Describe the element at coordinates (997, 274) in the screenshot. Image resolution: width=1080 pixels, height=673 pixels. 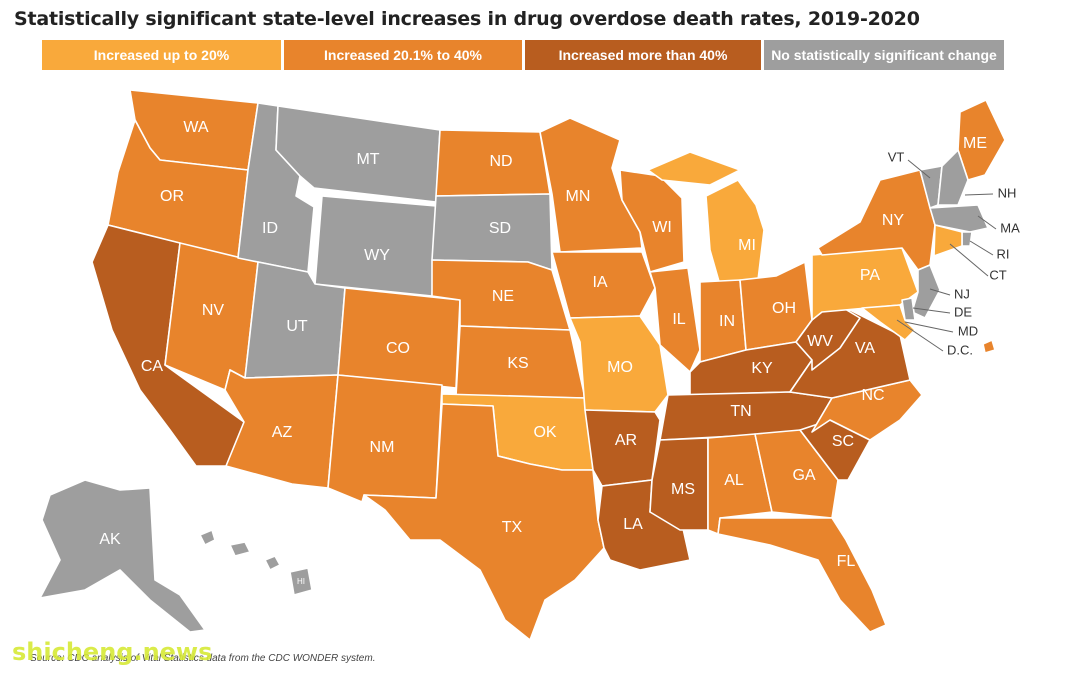
I see `label-CT: CT` at that location.